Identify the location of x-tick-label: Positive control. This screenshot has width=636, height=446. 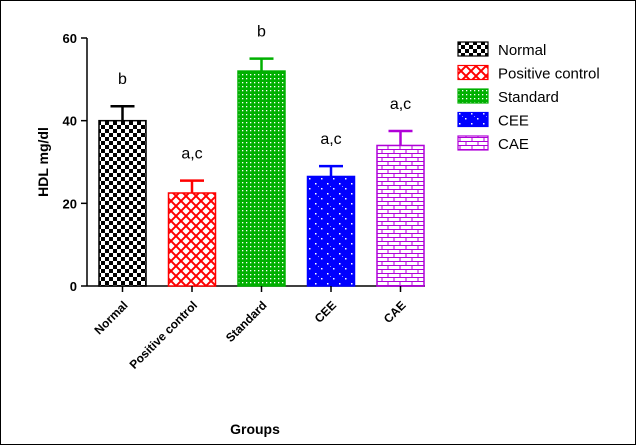
(164, 335).